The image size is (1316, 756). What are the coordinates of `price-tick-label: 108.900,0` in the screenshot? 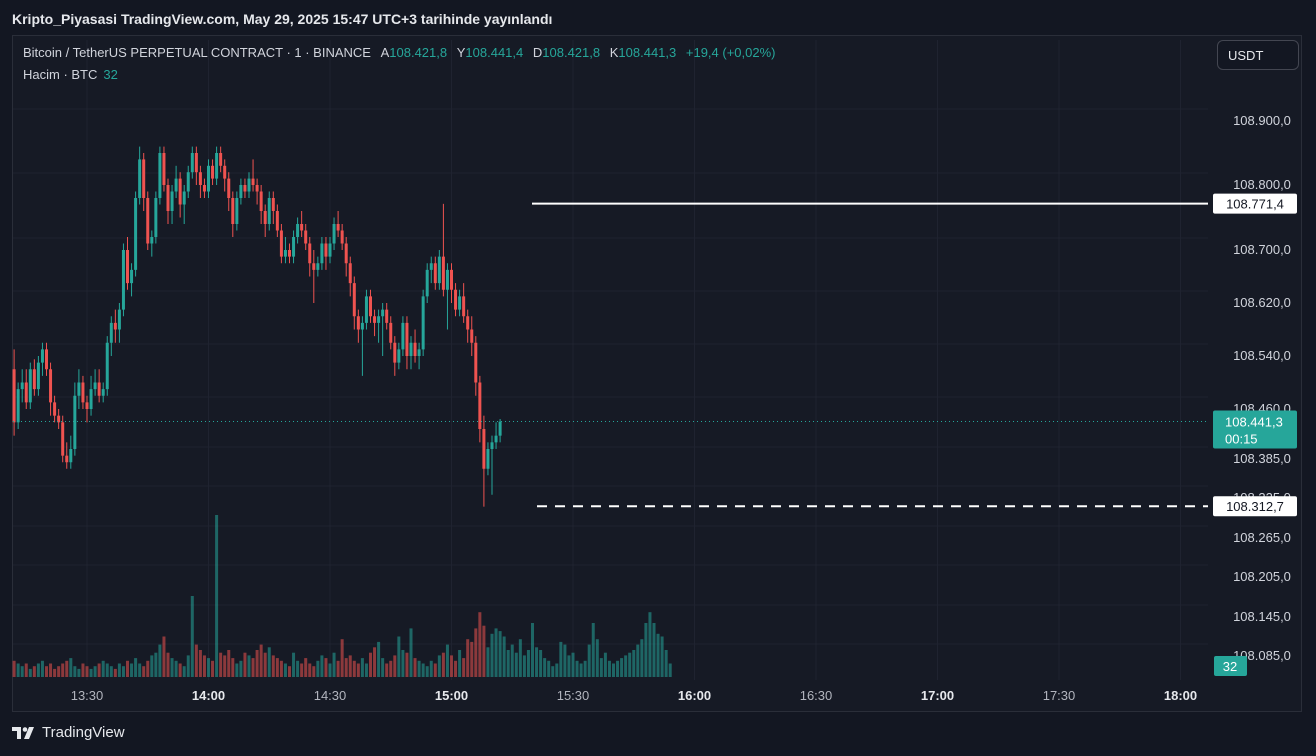 It's located at (1262, 120).